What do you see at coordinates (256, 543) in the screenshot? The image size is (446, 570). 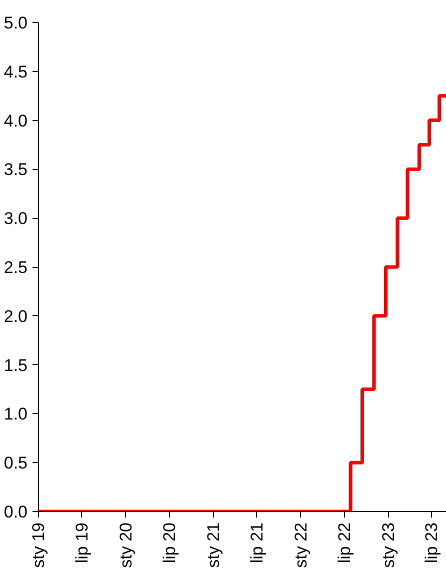 I see `x-tick-label: lip 21` at bounding box center [256, 543].